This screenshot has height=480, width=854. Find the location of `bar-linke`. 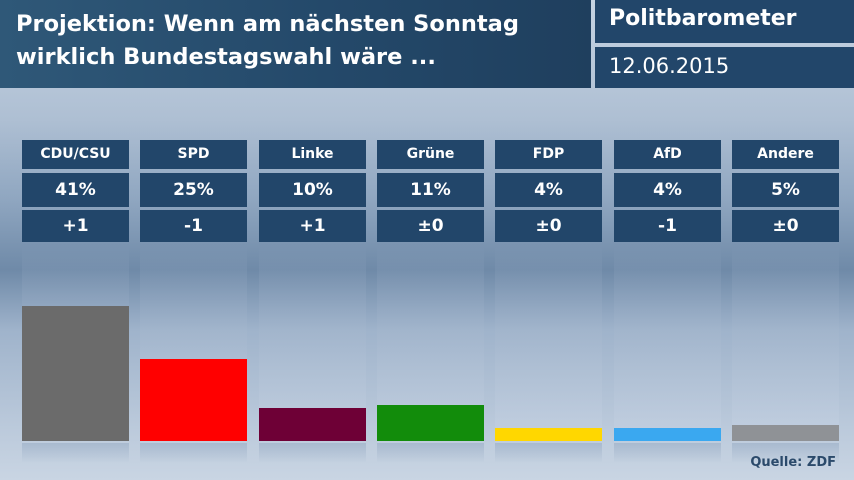

bar-linke is located at coordinates (312, 424).